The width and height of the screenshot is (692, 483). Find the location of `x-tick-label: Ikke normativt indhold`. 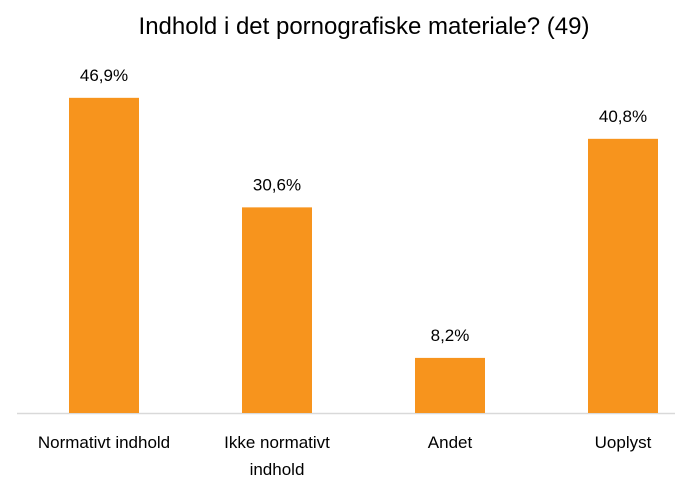

x-tick-label: Ikke normativt indhold is located at coordinates (277, 456).